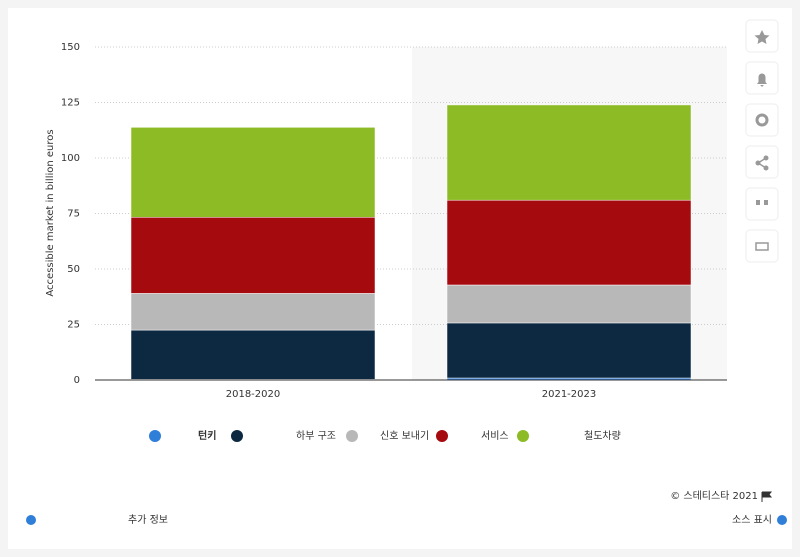  What do you see at coordinates (73, 325) in the screenshot?
I see `y-tick-label: 25` at bounding box center [73, 325].